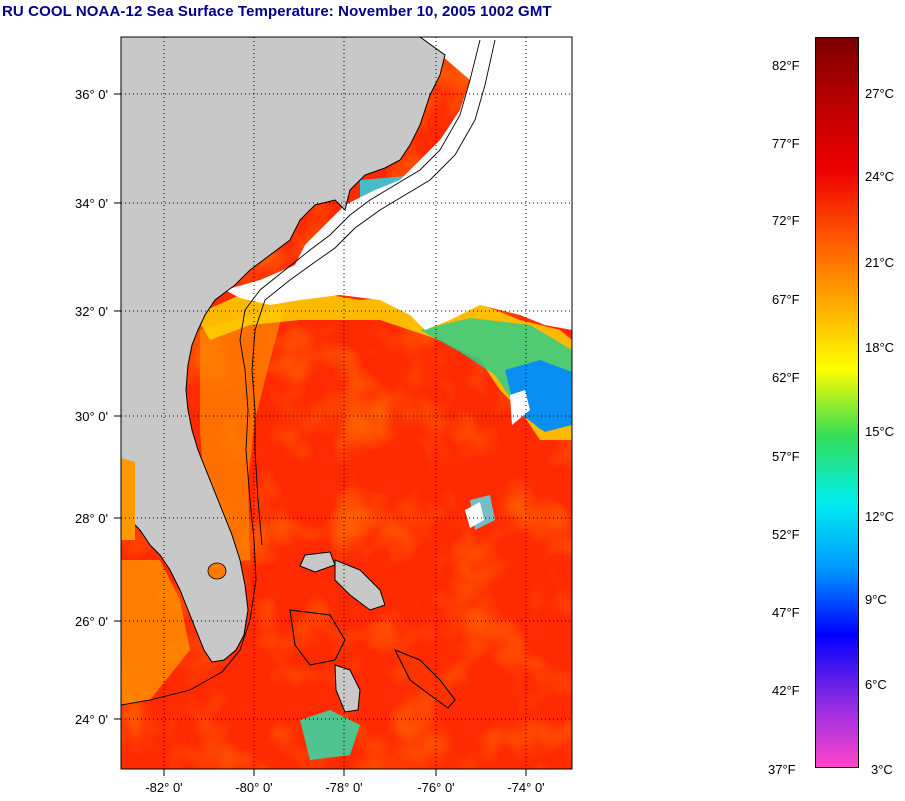  What do you see at coordinates (91, 719) in the screenshot?
I see `lat-label: 24° 0'` at bounding box center [91, 719].